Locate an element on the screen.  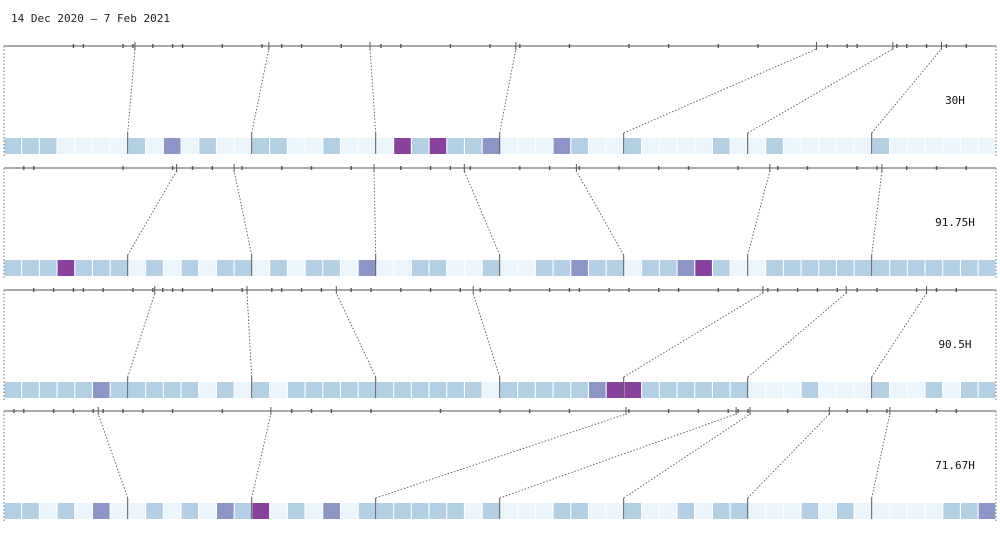
row-total-label: 91.75H is located at coordinates (955, 222).